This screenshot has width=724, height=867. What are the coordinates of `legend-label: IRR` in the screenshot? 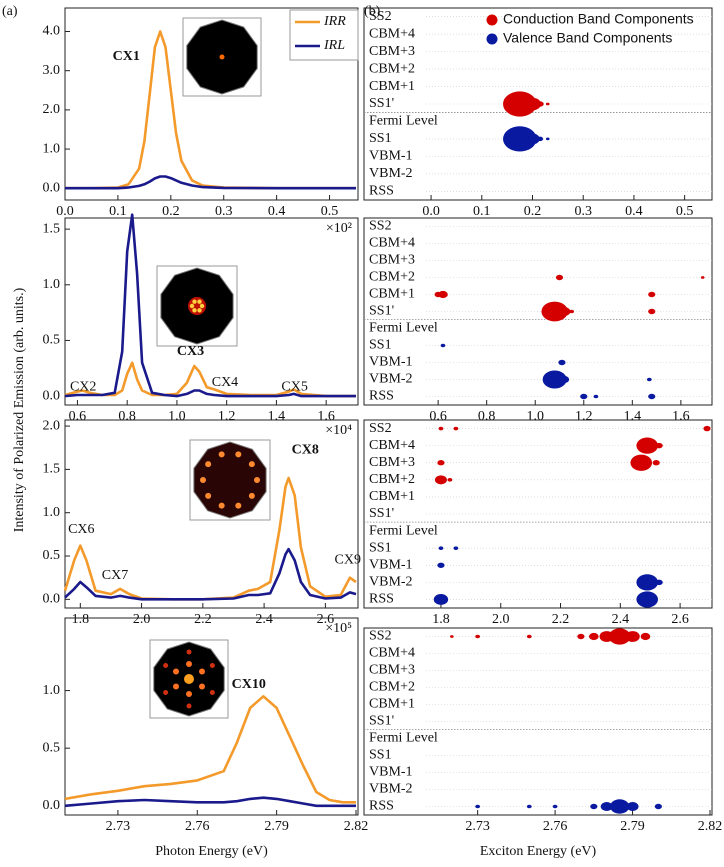 It's located at (334, 21).